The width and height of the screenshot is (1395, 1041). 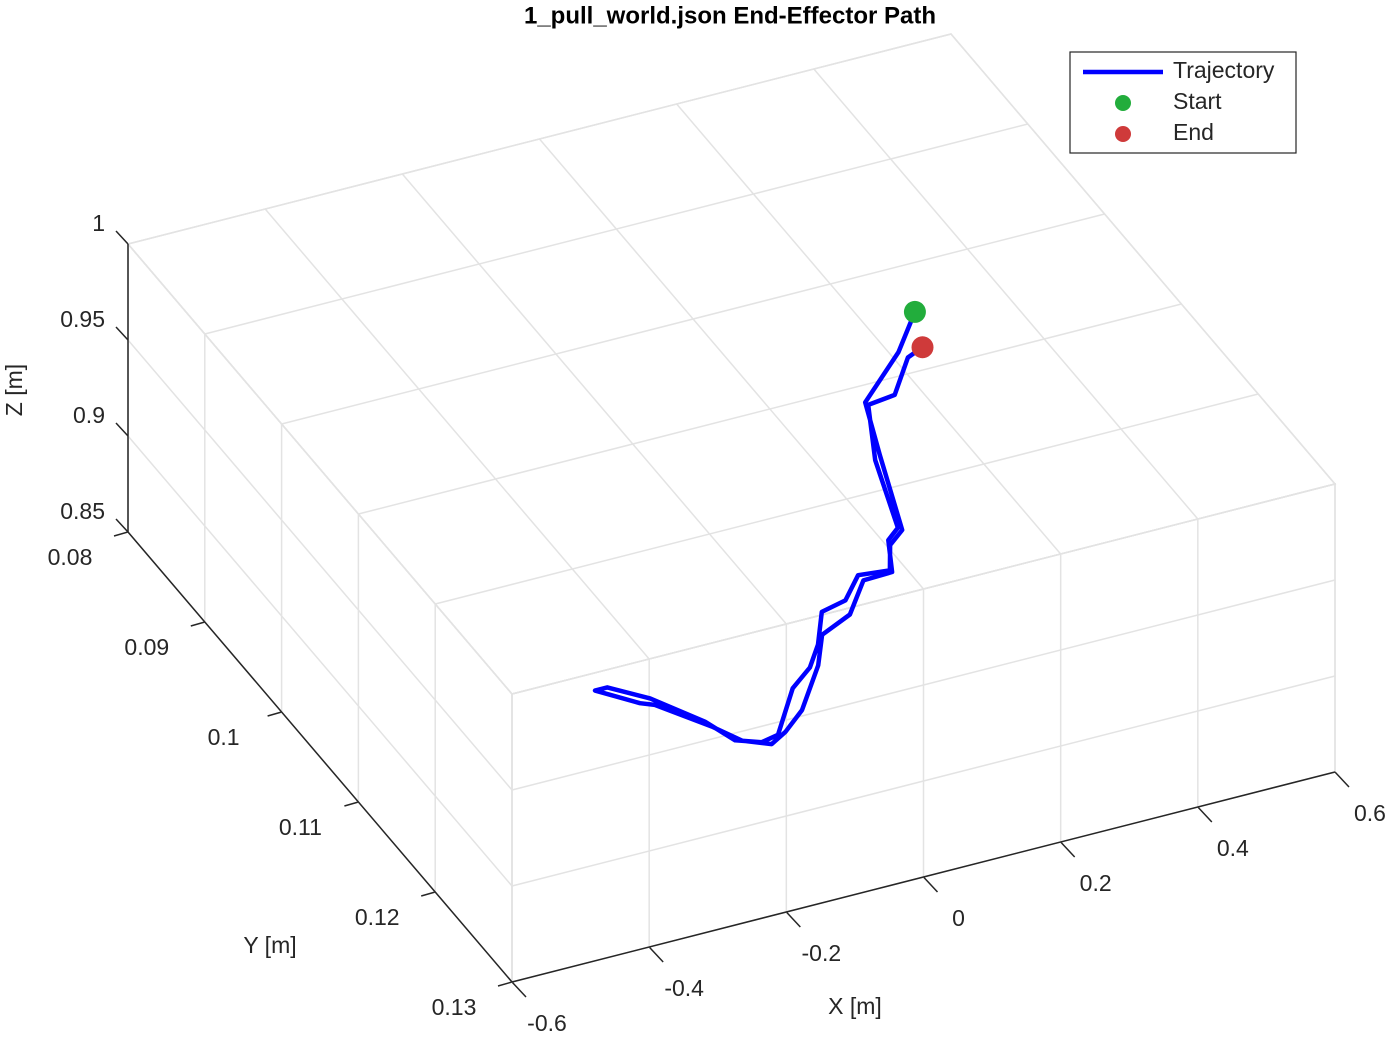 What do you see at coordinates (1370, 813) in the screenshot?
I see `x-tick-label: 0.6` at bounding box center [1370, 813].